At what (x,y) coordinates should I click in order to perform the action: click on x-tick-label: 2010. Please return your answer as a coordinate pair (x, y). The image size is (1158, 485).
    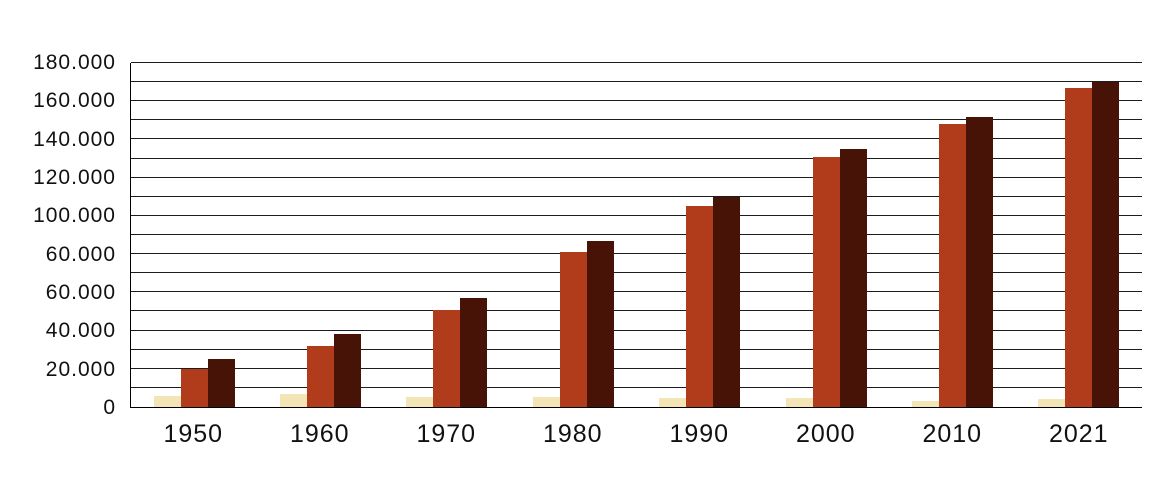
    Looking at the image, I should click on (952, 434).